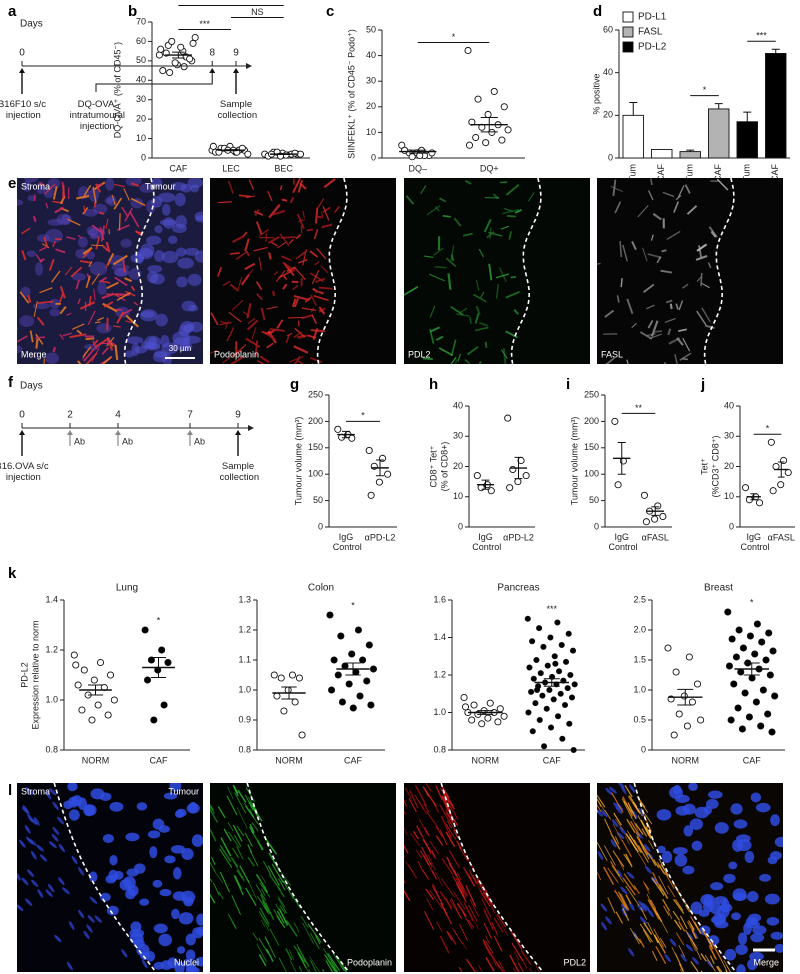 The height and width of the screenshot is (974, 800). Describe the element at coordinates (639, 719) in the screenshot. I see `y-tick-label: 0.5` at that location.